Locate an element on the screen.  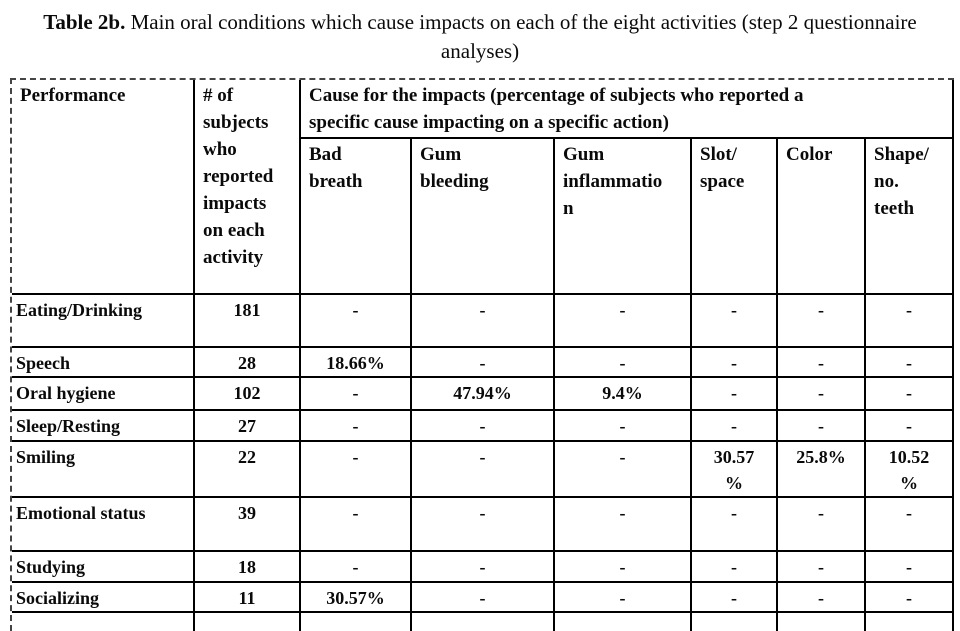
cause-value-cell: 25.8% is located at coordinates (822, 470).